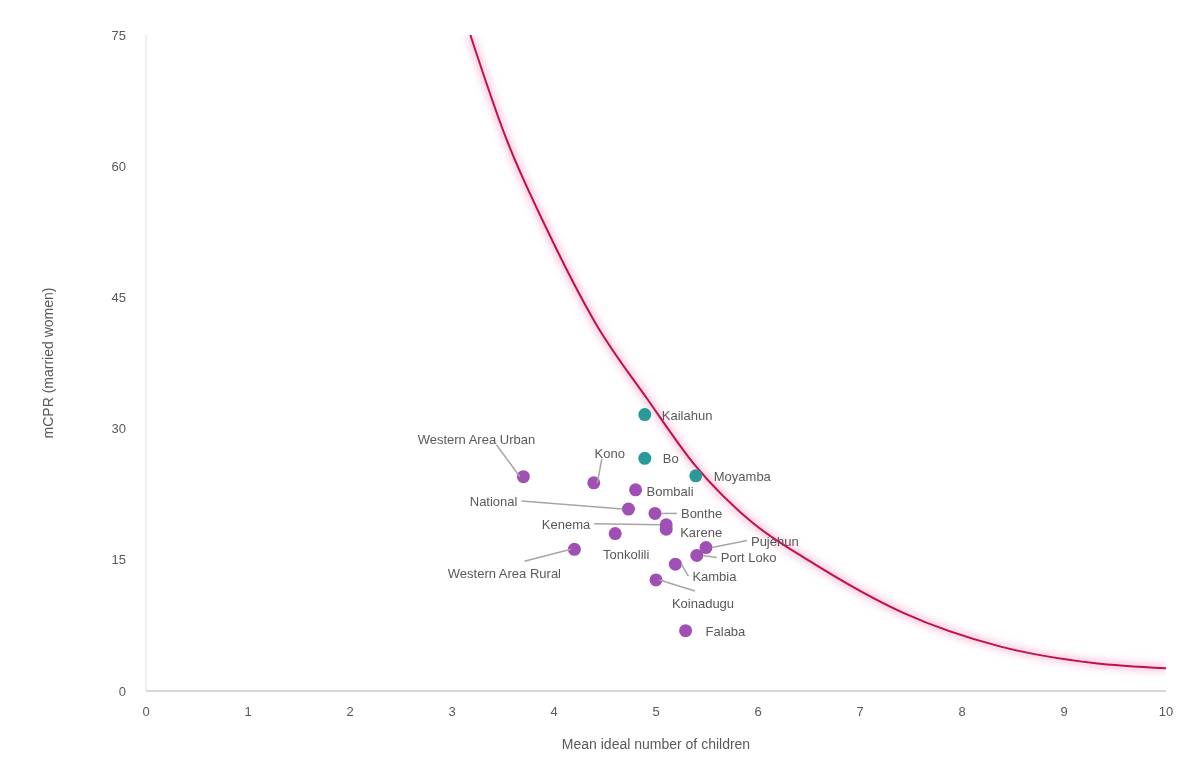 The width and height of the screenshot is (1200, 776). What do you see at coordinates (687, 415) in the screenshot?
I see `series-label: Kailahun` at bounding box center [687, 415].